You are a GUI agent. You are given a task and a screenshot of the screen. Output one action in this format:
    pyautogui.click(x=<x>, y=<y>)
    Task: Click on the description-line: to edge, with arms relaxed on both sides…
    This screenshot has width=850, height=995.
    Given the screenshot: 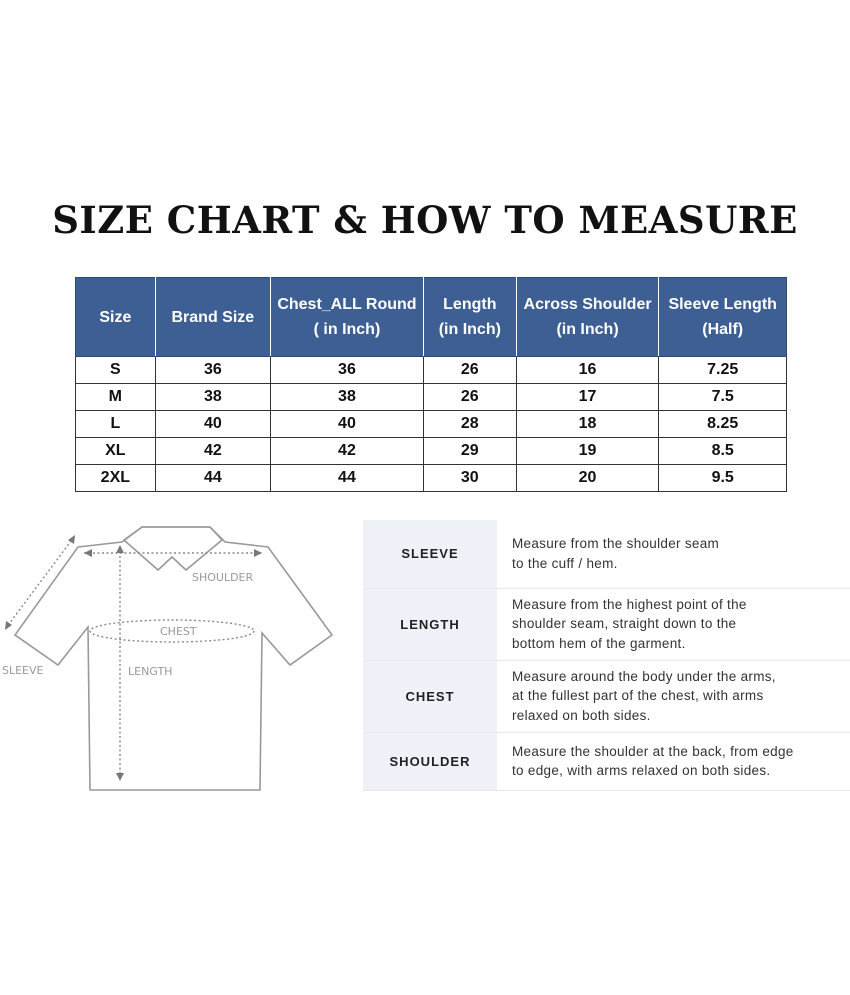 What is the action you would take?
    pyautogui.click(x=641, y=770)
    